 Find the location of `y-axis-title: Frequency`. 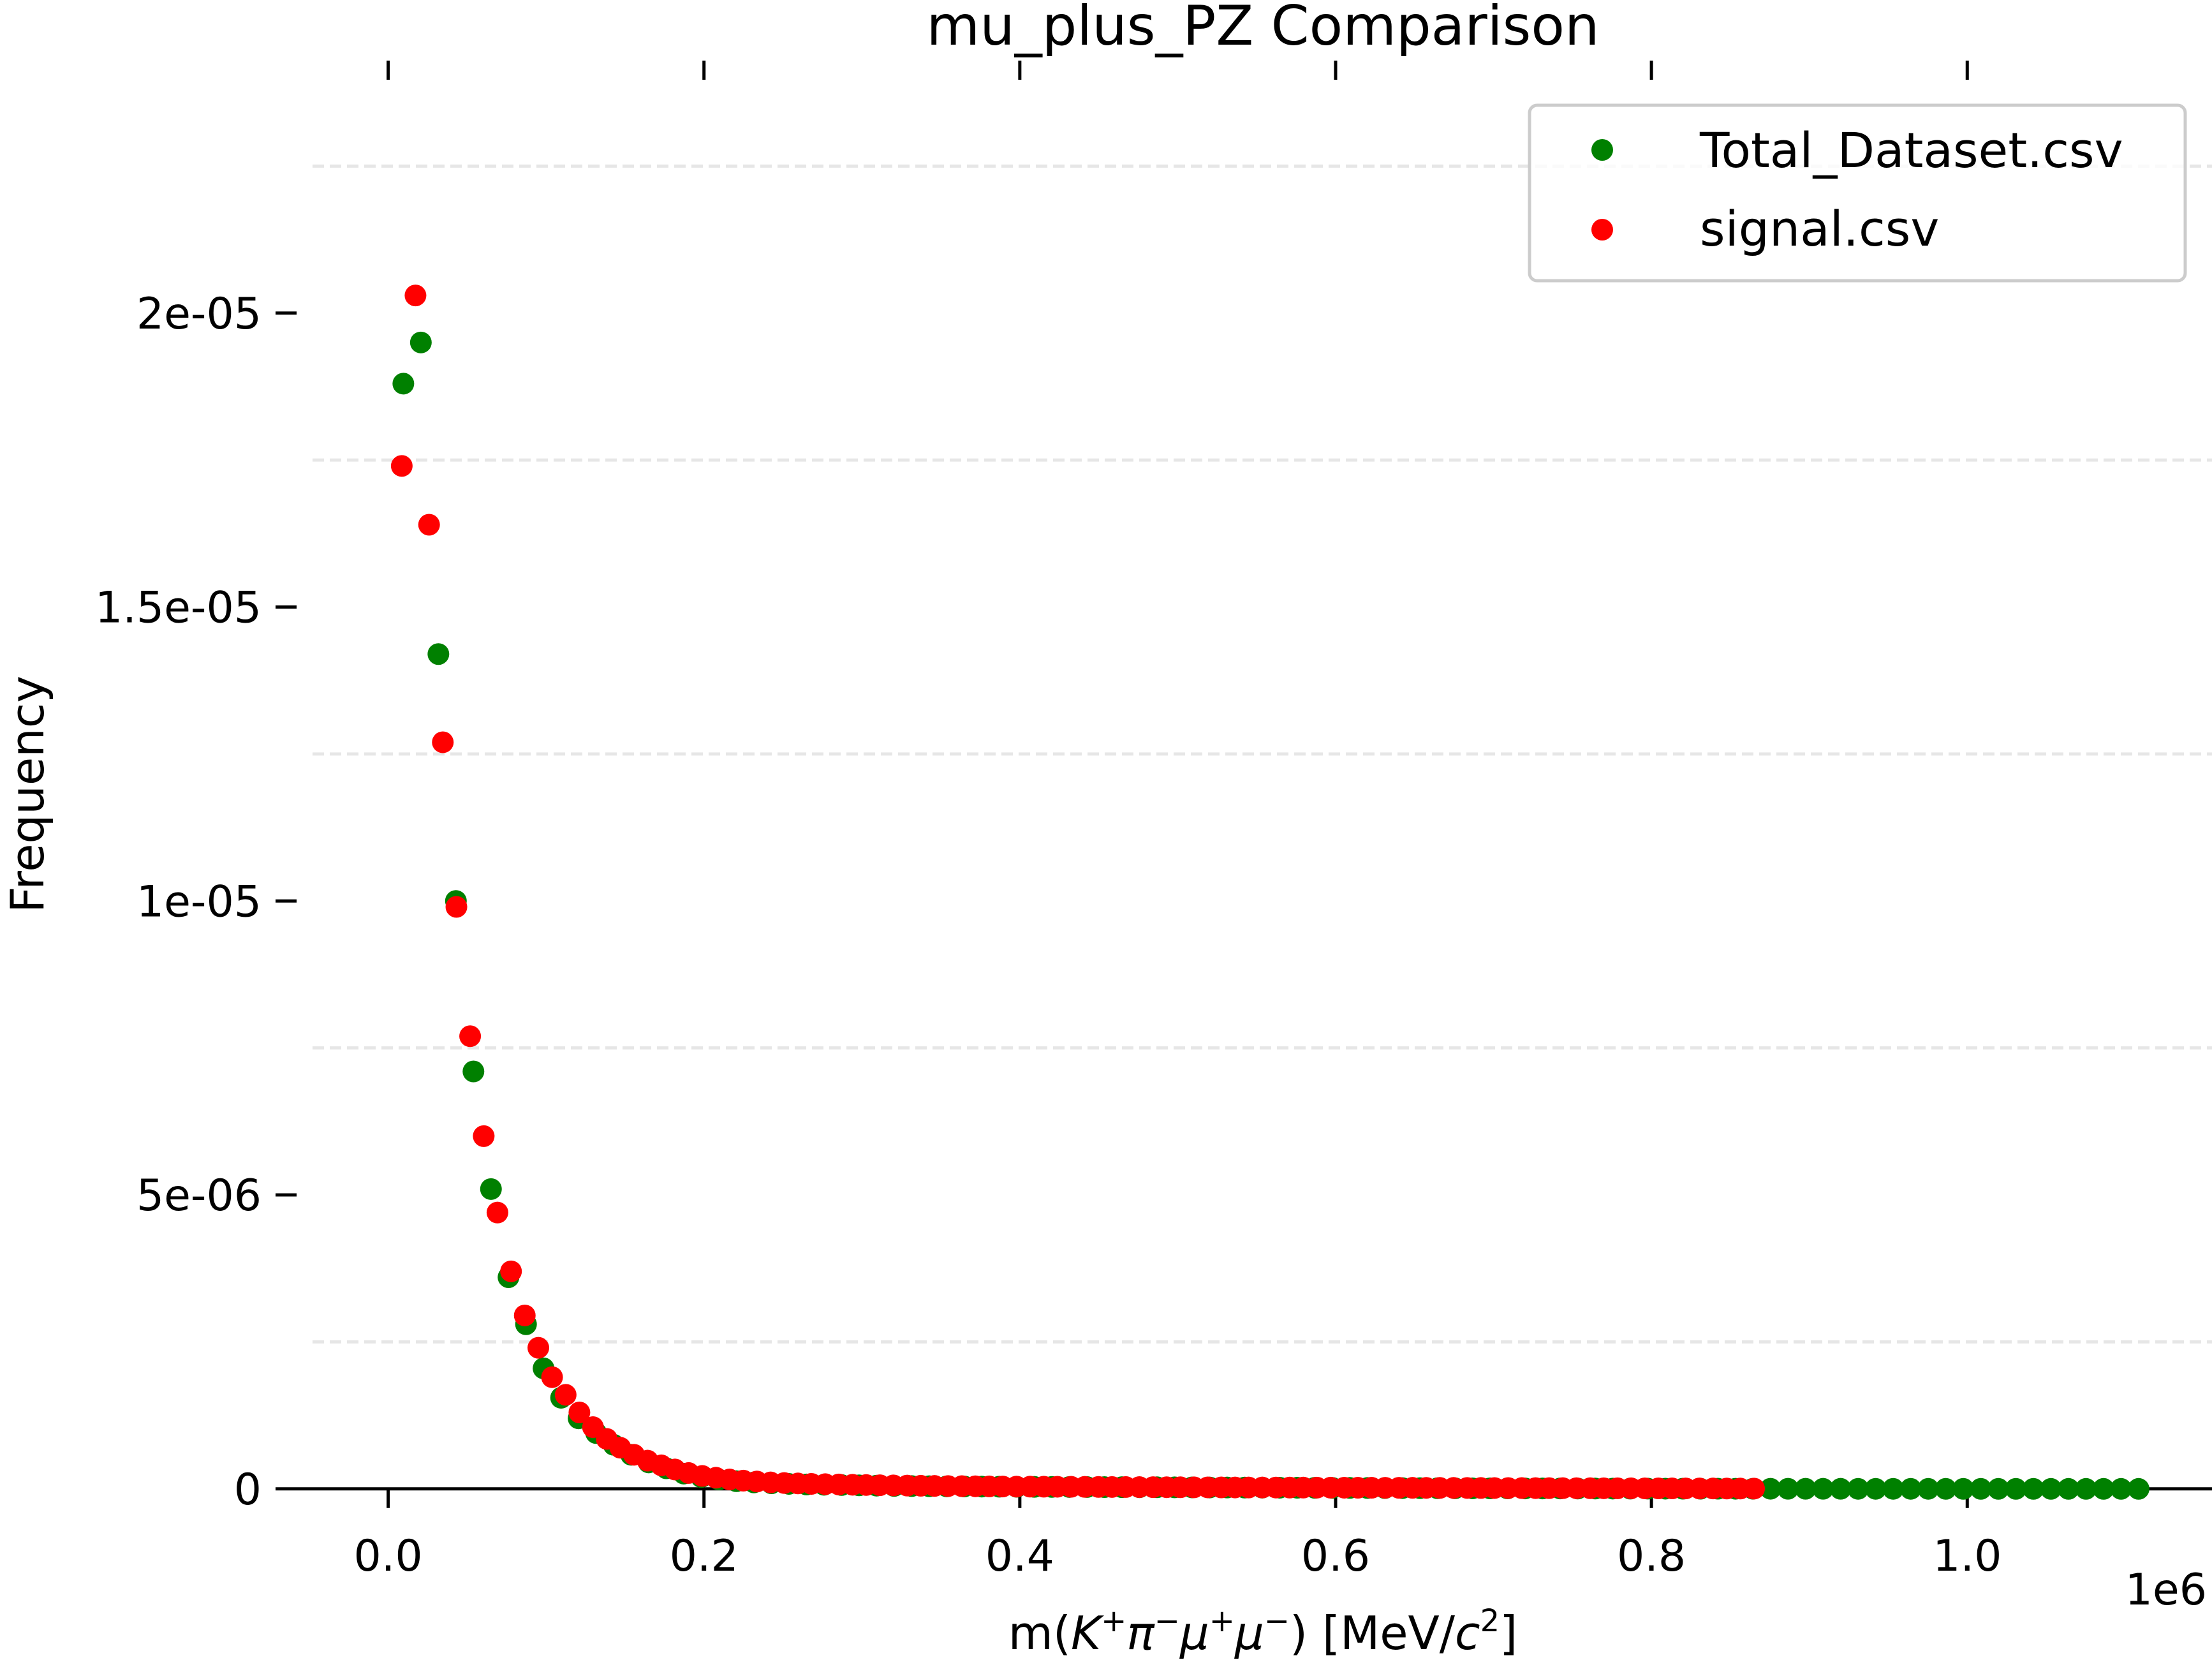

y-axis-title: Frequency is located at coordinates (28, 794).